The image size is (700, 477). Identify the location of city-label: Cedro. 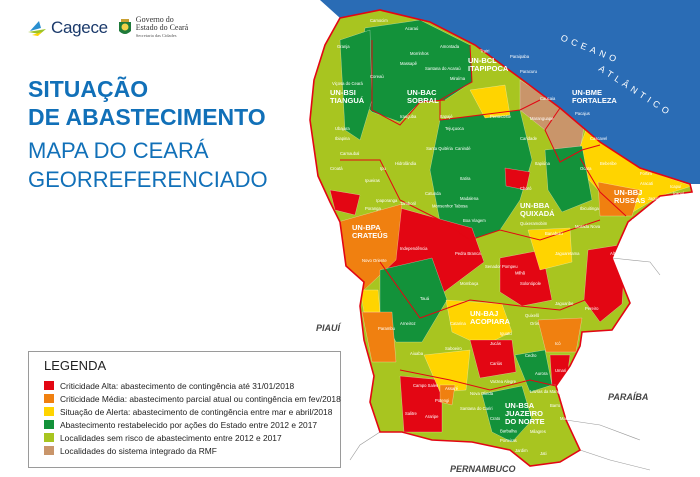
(531, 355).